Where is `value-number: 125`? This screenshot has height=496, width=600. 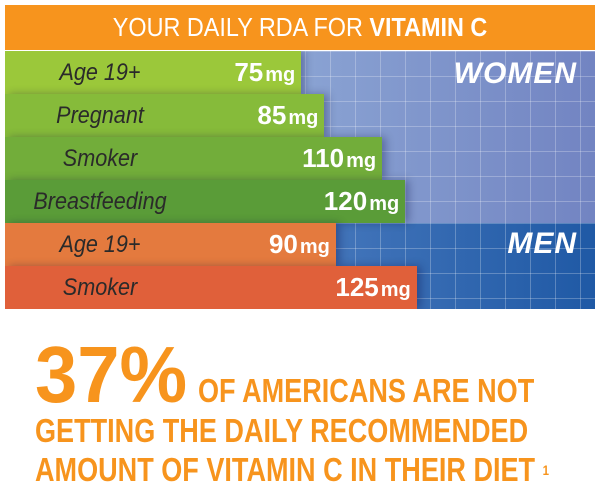
value-number: 125 is located at coordinates (357, 287).